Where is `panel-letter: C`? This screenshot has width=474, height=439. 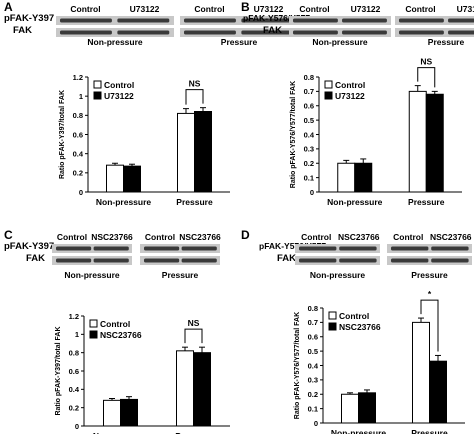 panel-letter: C is located at coordinates (8, 235).